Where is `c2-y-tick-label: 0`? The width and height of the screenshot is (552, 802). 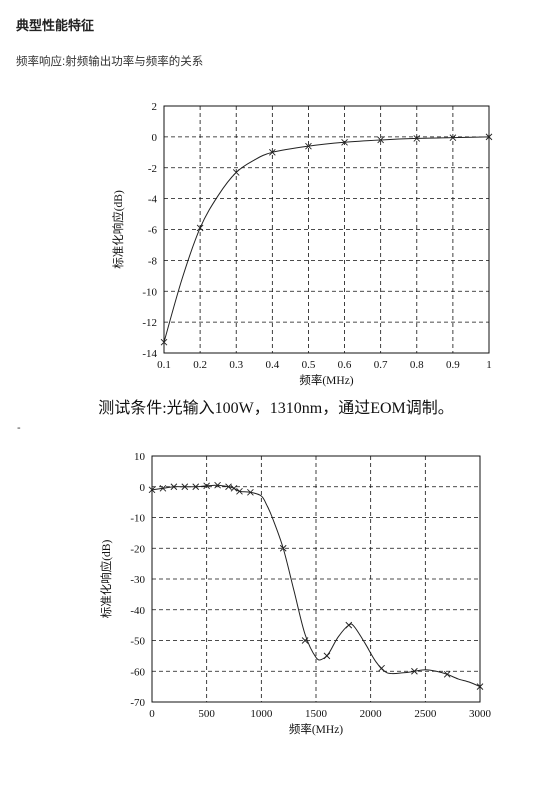
c2-y-tick-label: 0 is located at coordinates (143, 488).